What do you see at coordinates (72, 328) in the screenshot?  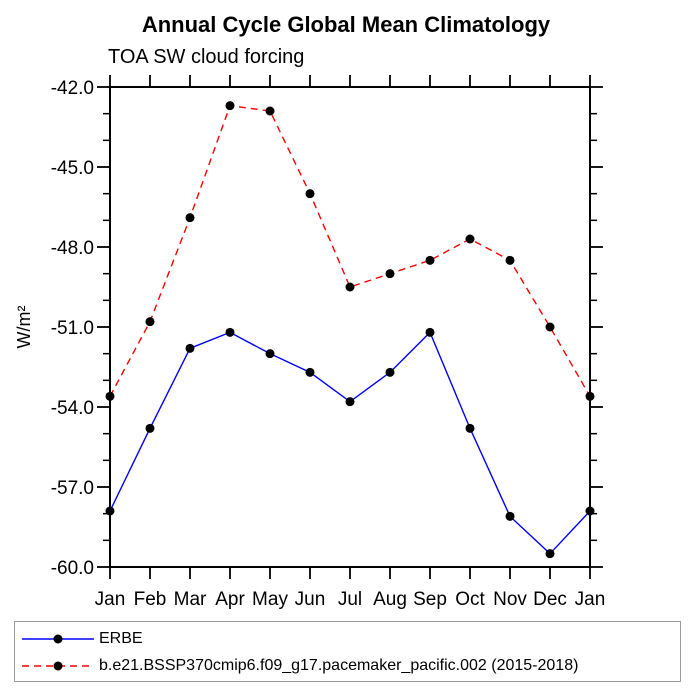 I see `y-tick-label: -51.0` at bounding box center [72, 328].